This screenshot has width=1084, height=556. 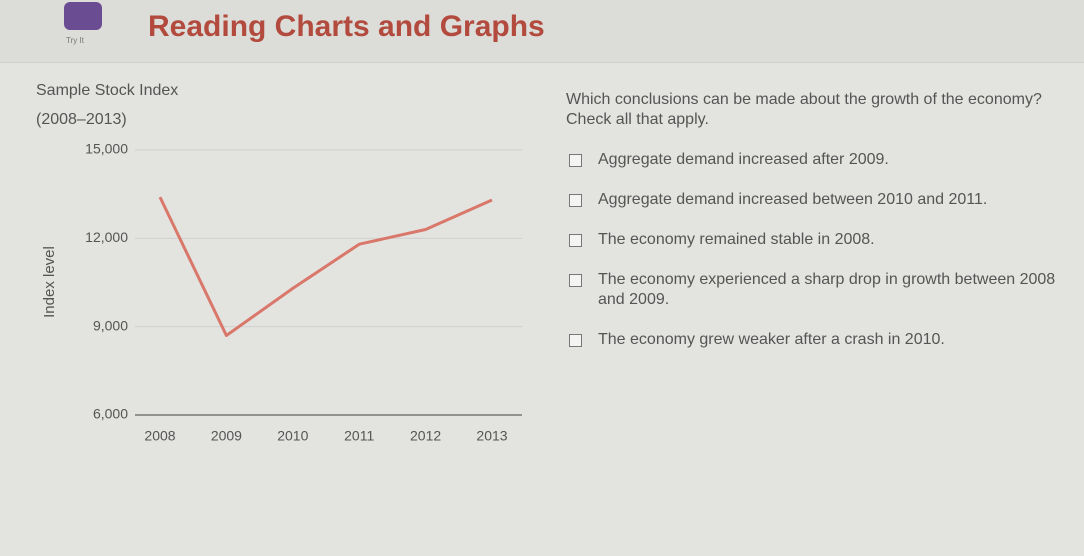 I want to click on option: The economy remained stable in 2008., so click(x=811, y=240).